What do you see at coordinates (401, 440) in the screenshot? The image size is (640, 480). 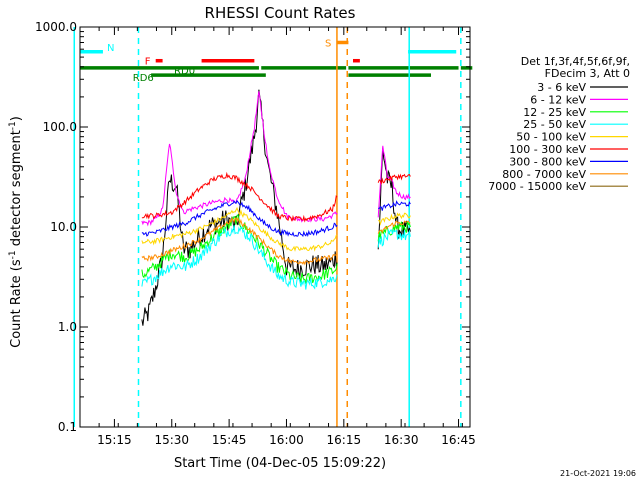 I see `x-tick-label-5: 16:30` at bounding box center [401, 440].